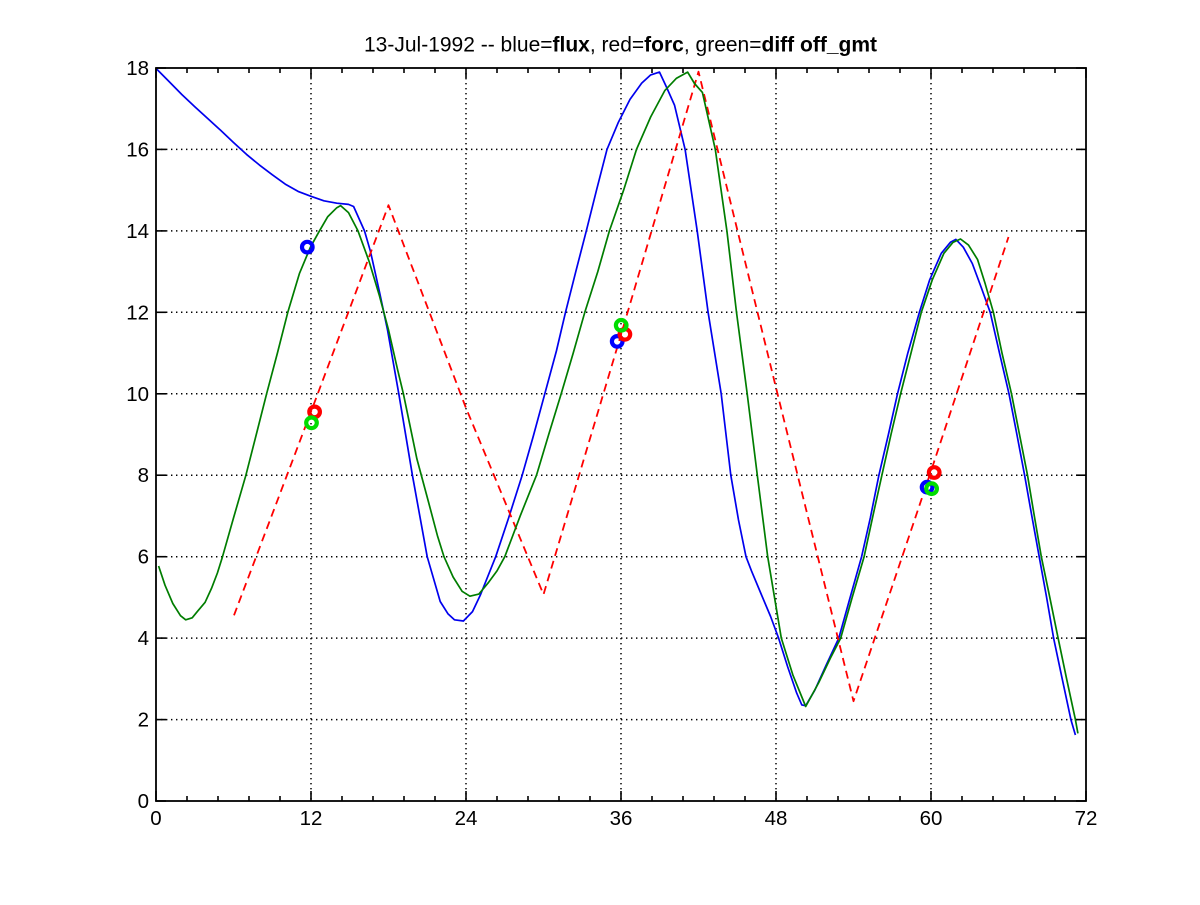  I want to click on svg-text: 36, so click(621, 818).